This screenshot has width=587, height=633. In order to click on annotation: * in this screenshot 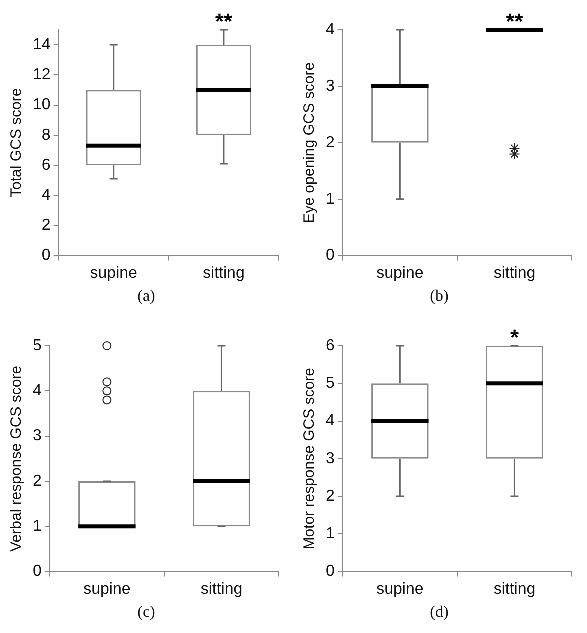, I will do `click(515, 337)`.